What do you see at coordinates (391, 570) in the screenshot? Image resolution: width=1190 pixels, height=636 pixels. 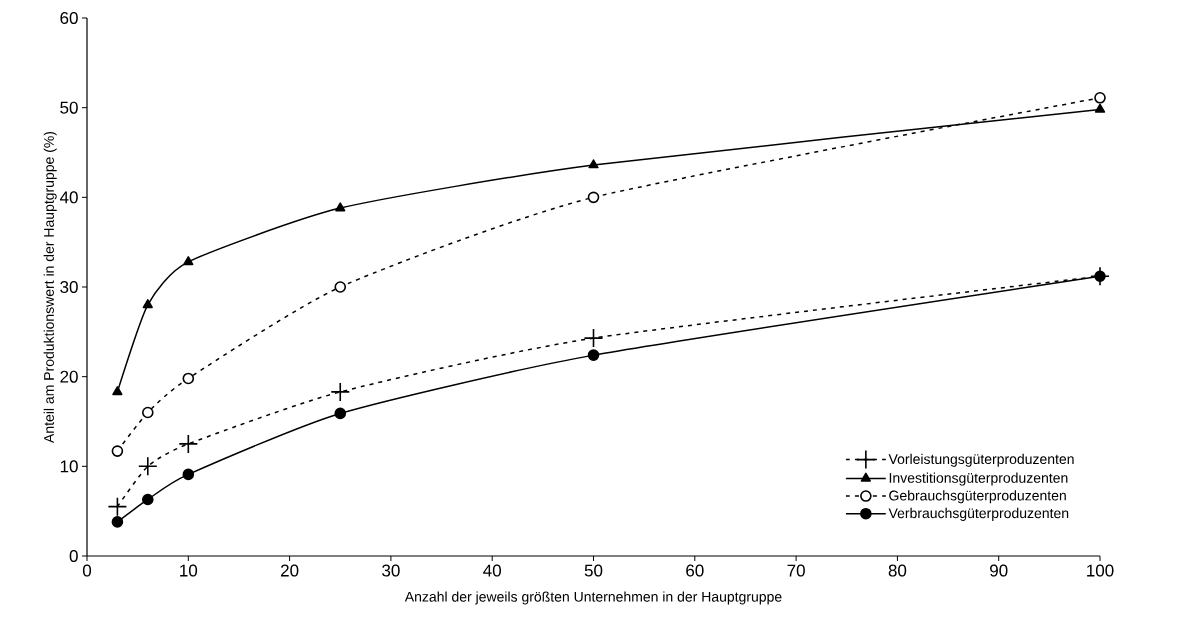 I see `x-tick-label: 30` at bounding box center [391, 570].